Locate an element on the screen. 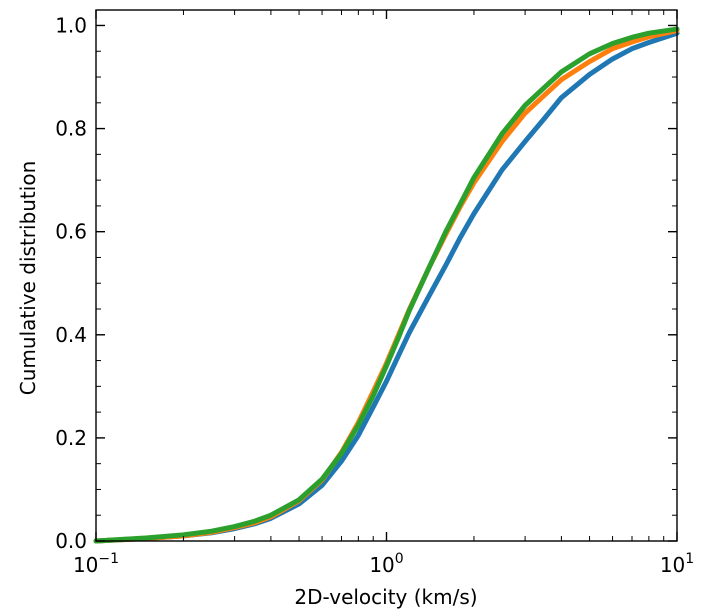  y-axis-label: Cumulative distribution is located at coordinates (28, 278).